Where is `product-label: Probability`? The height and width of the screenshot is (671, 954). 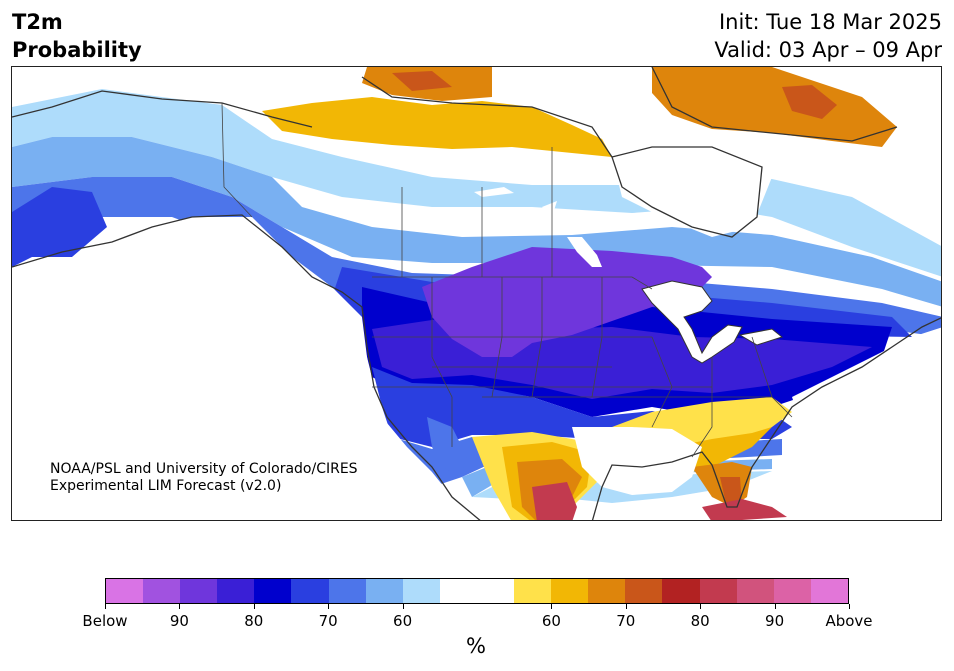 product-label: Probability is located at coordinates (77, 50).